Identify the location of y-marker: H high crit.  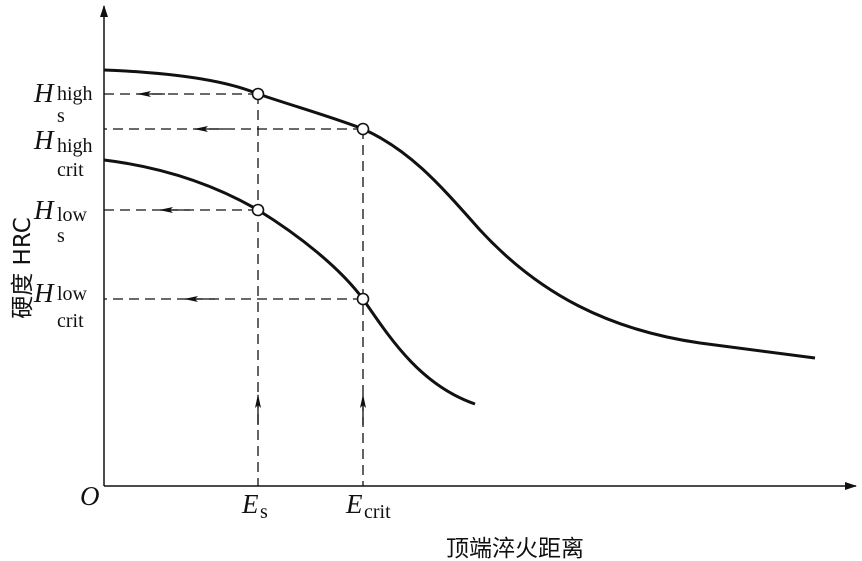
(63, 153).